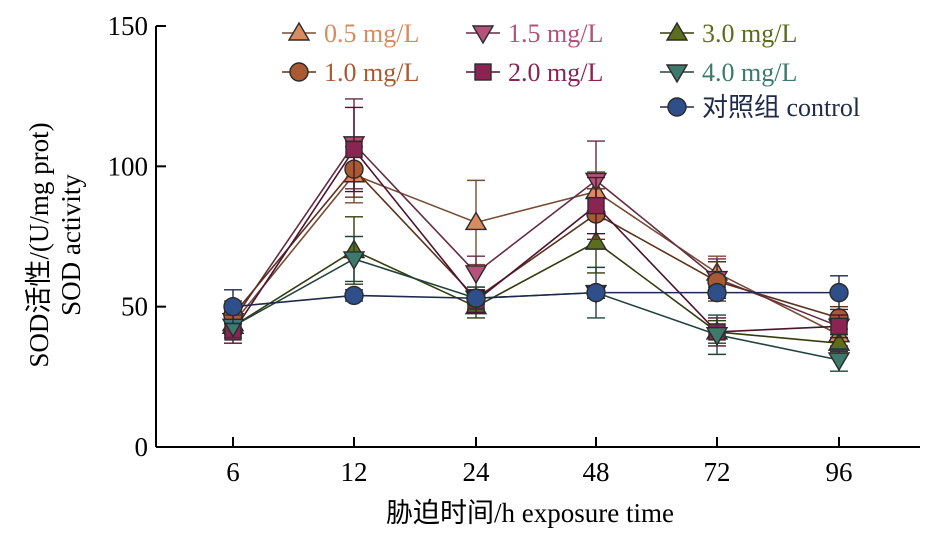  What do you see at coordinates (749, 33) in the screenshot?
I see `legend-label: 3.0 mg/L` at bounding box center [749, 33].